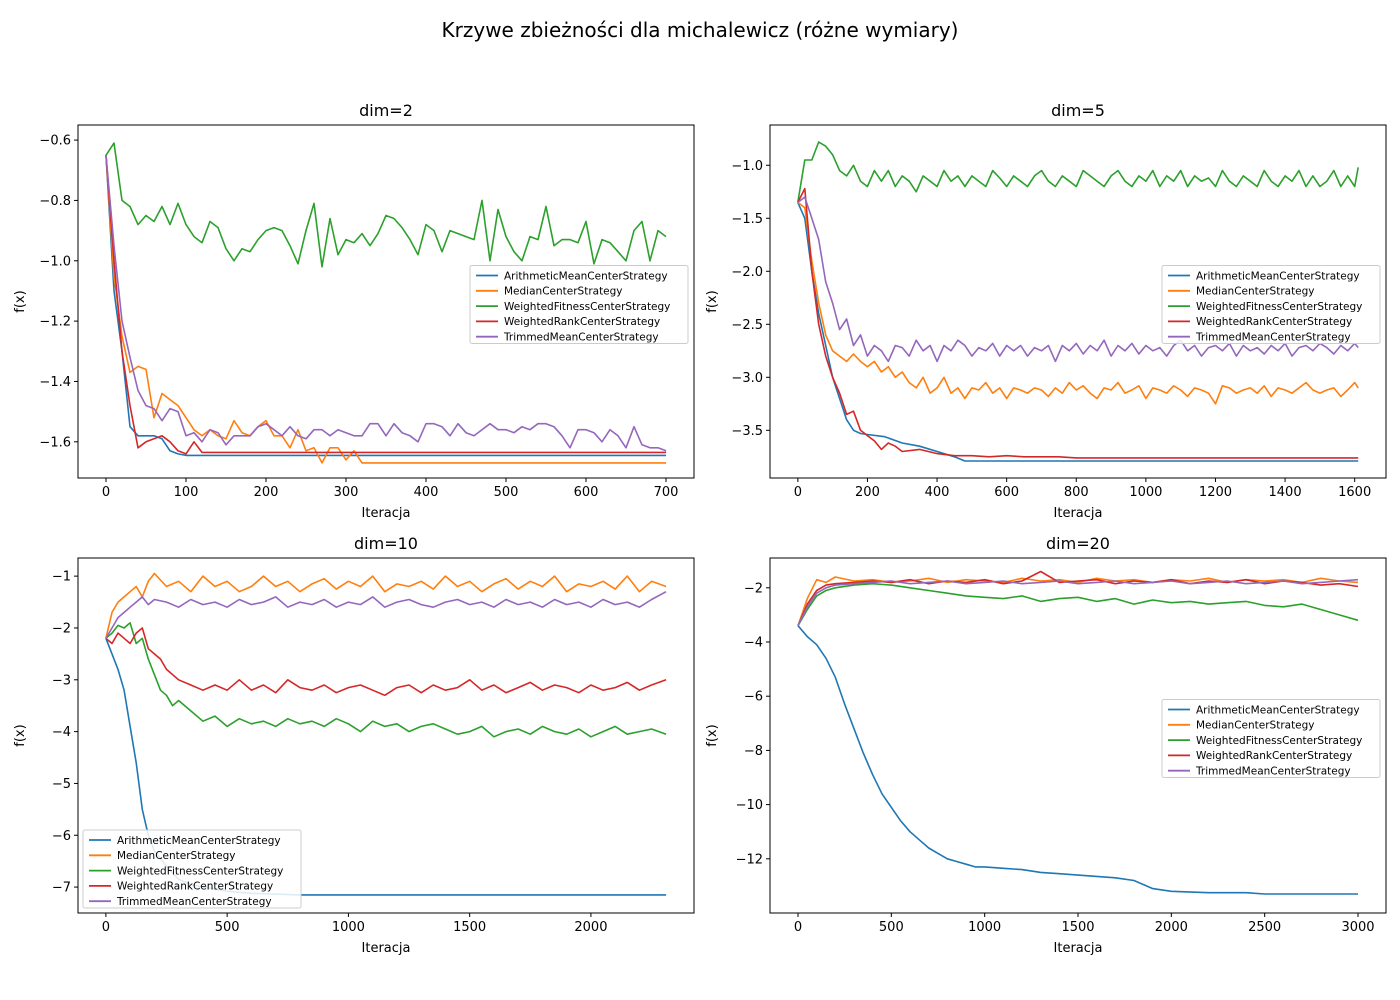 This screenshot has width=1400, height=1000. Describe the element at coordinates (753, 751) in the screenshot. I see `y-tick-label: −8` at that location.